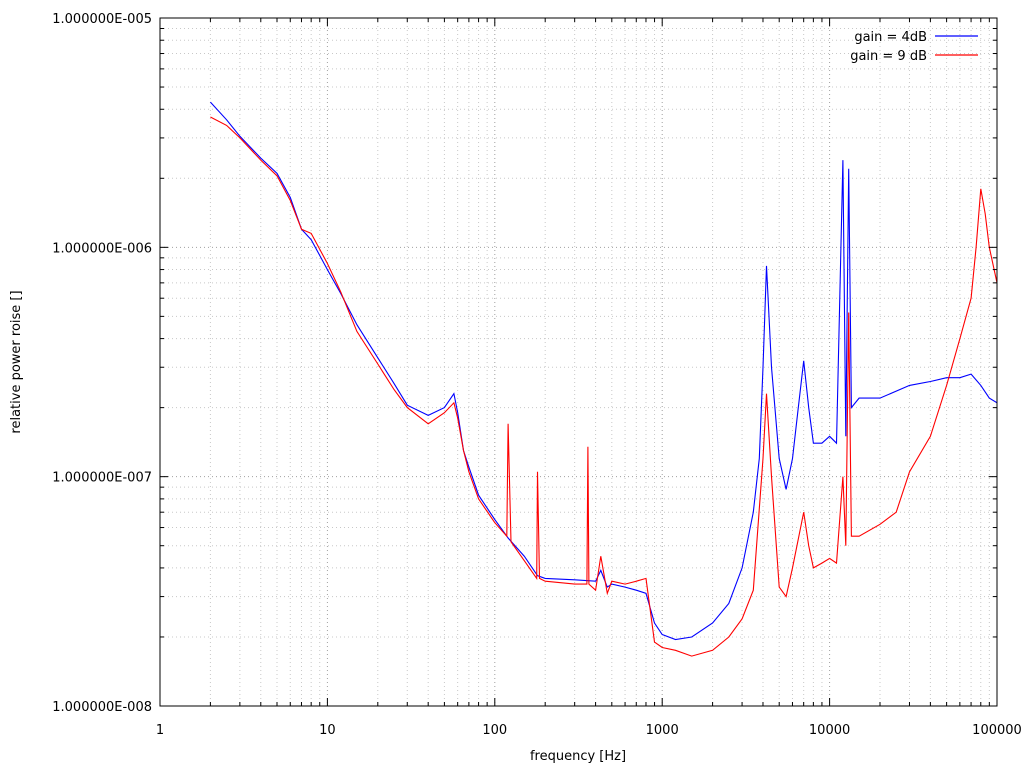 This screenshot has width=1024, height=768. Describe the element at coordinates (578, 756) in the screenshot. I see `x-axis-label: frequency [Hz]` at that location.